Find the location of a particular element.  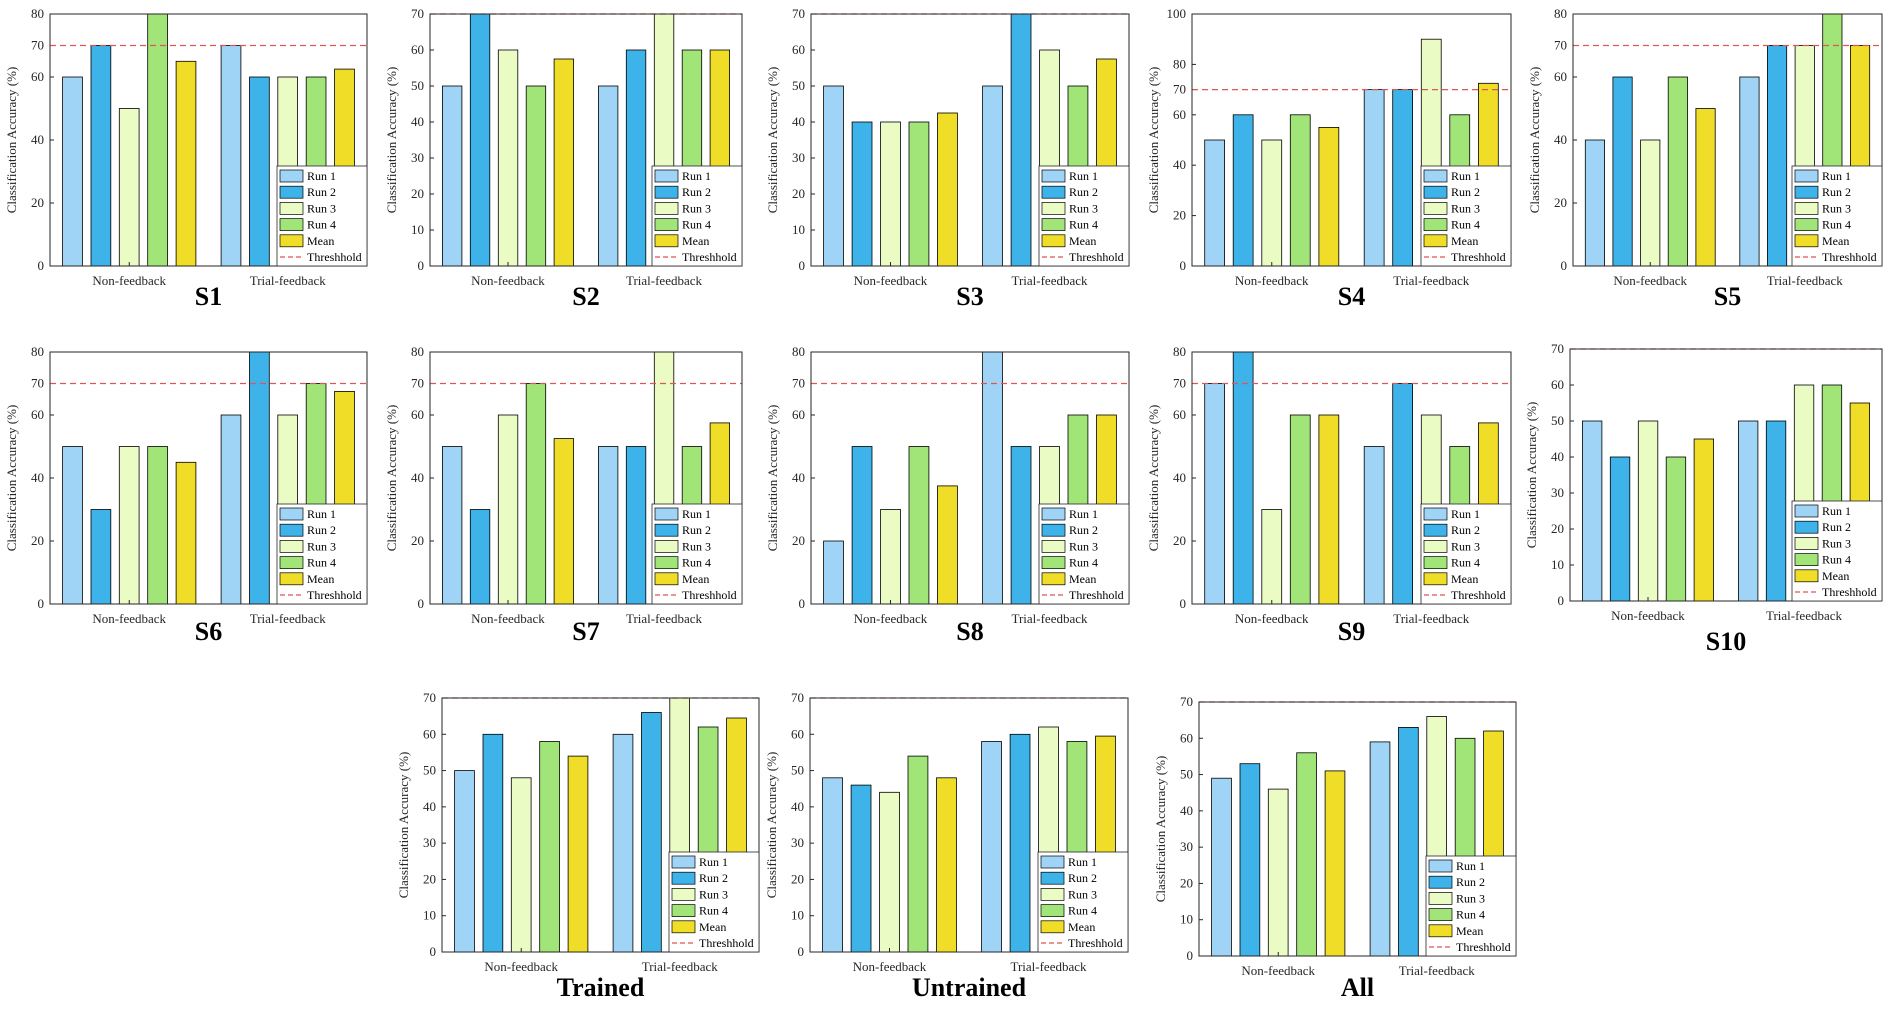

panel-title: Trained is located at coordinates (601, 987).